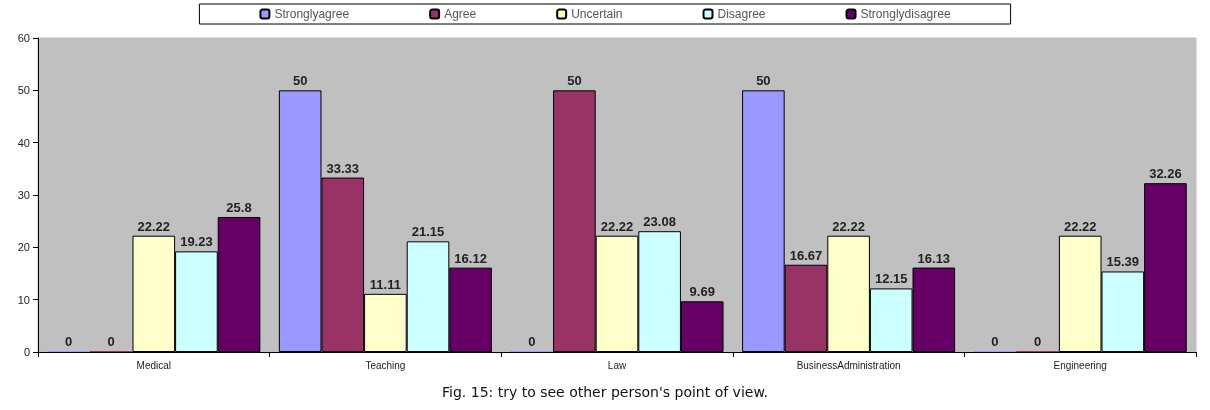 The width and height of the screenshot is (1210, 410). I want to click on text: Fig. 15: try to see other person's point of view., so click(605, 392).